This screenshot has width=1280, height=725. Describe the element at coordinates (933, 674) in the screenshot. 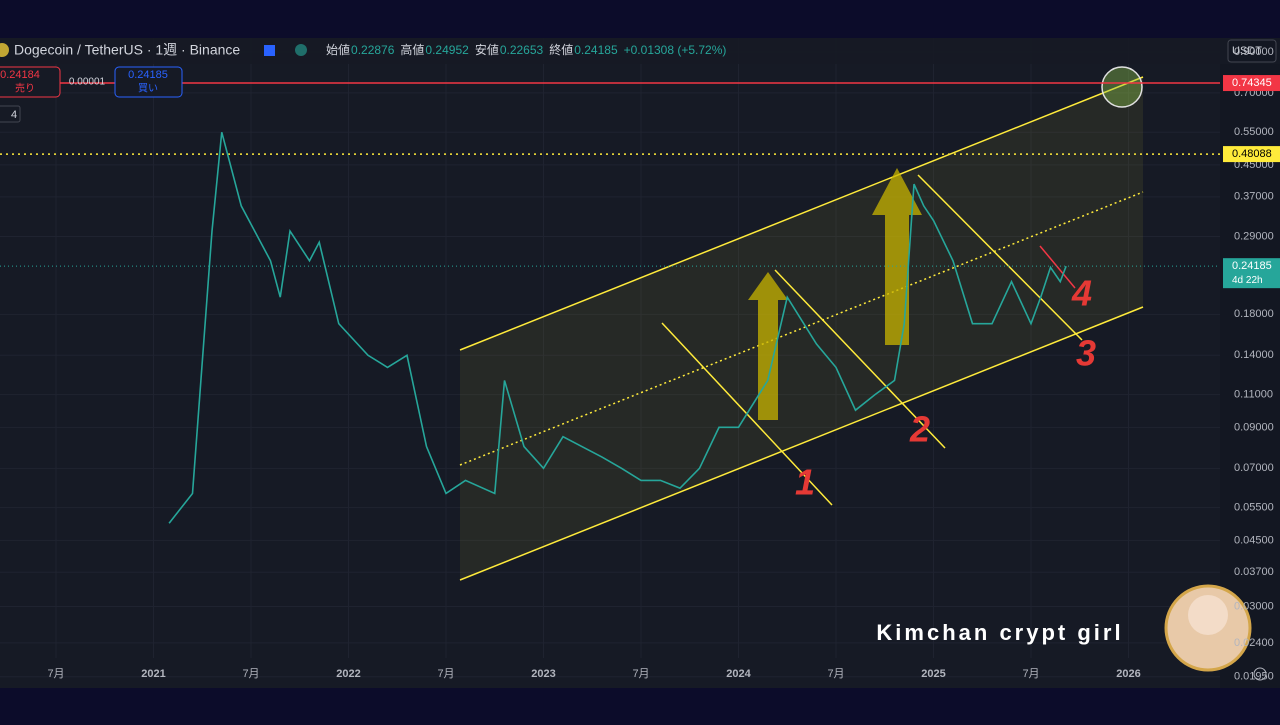

I see `x-tick-label: 2025` at that location.